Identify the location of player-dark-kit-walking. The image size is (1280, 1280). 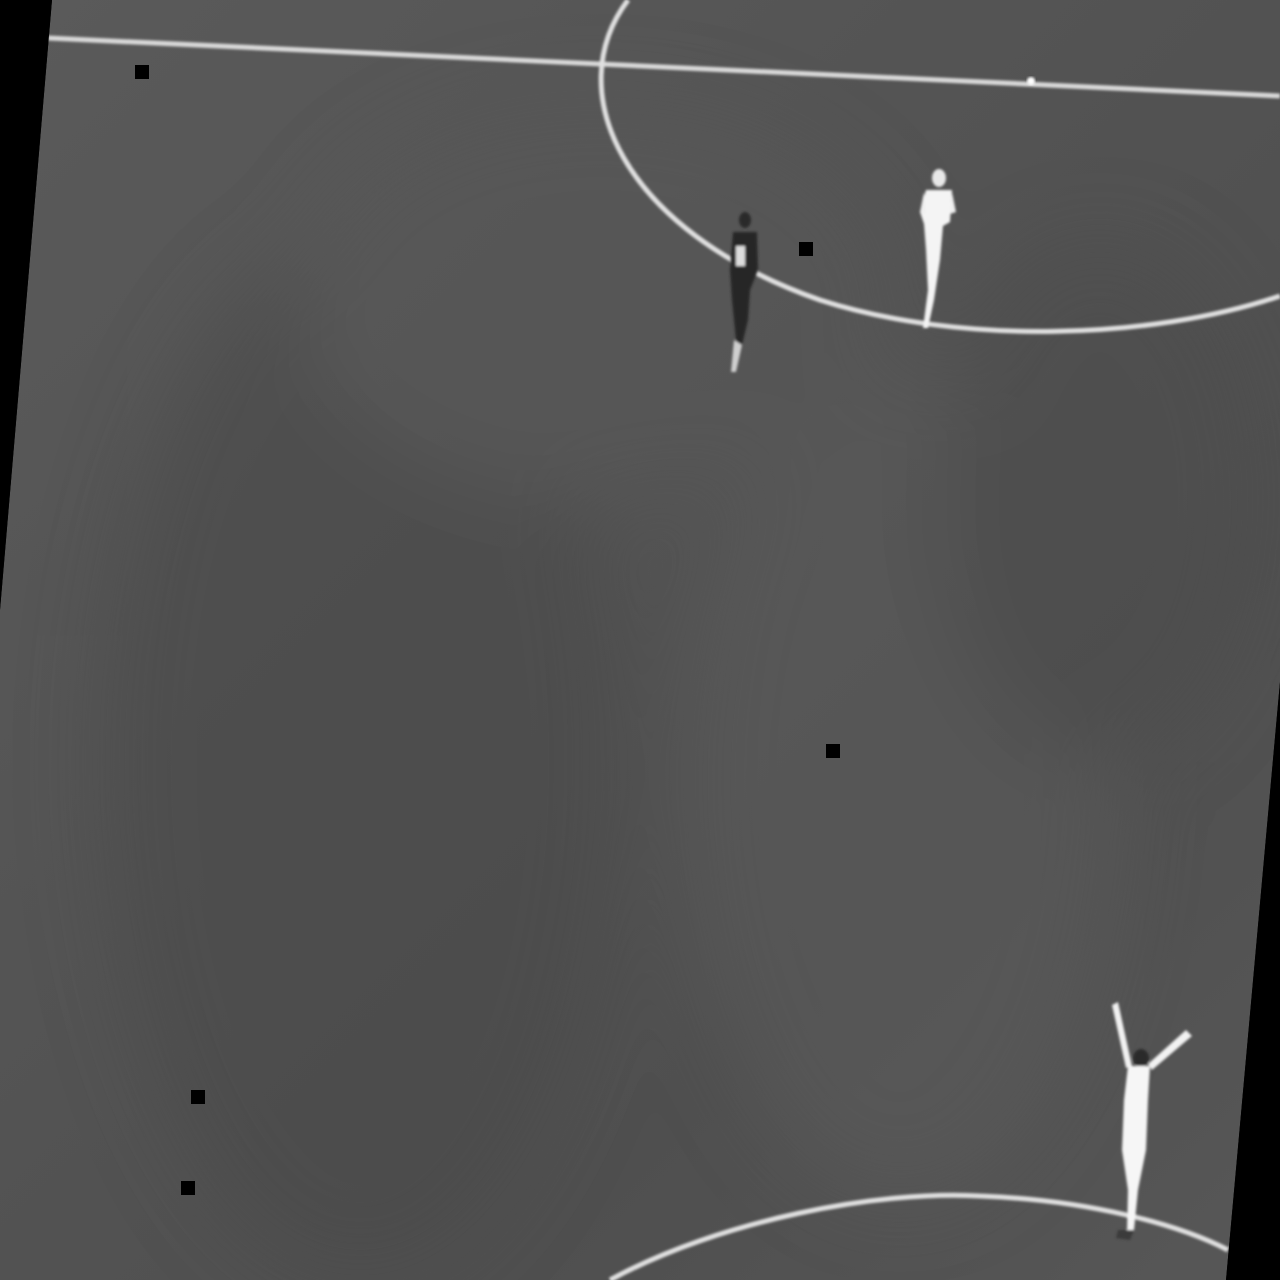
(744, 292).